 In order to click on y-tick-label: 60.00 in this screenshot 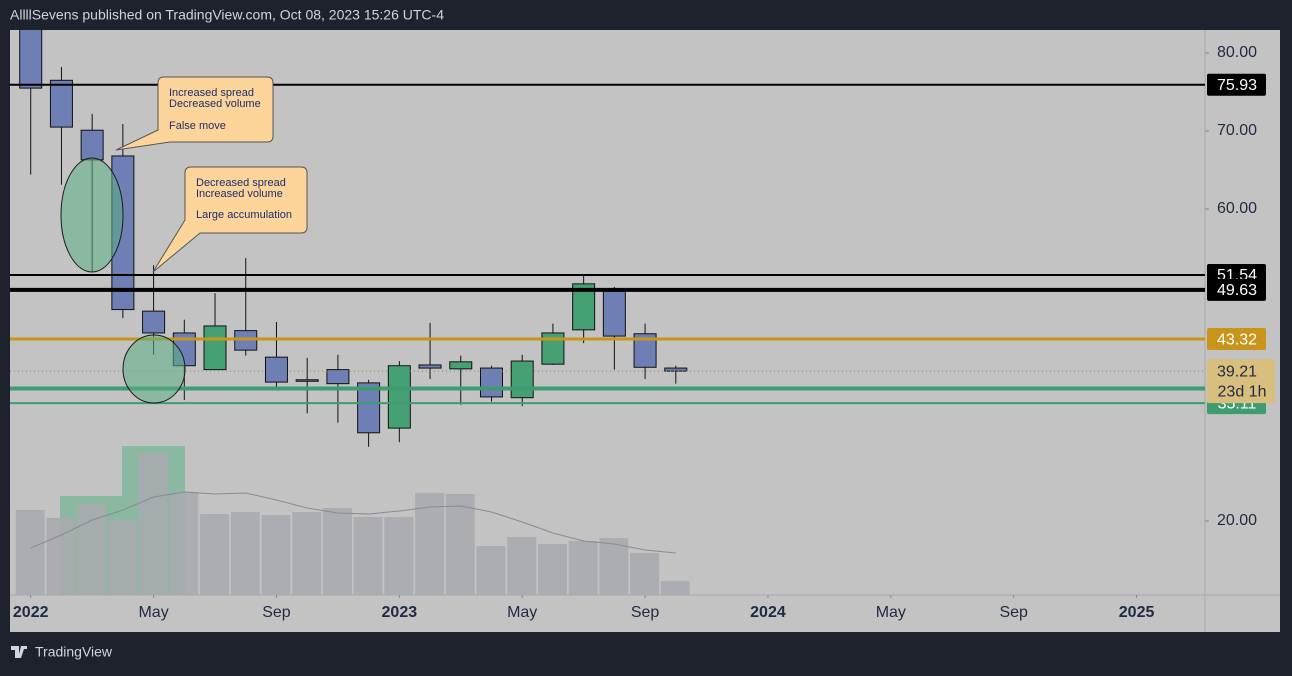, I will do `click(1237, 208)`.